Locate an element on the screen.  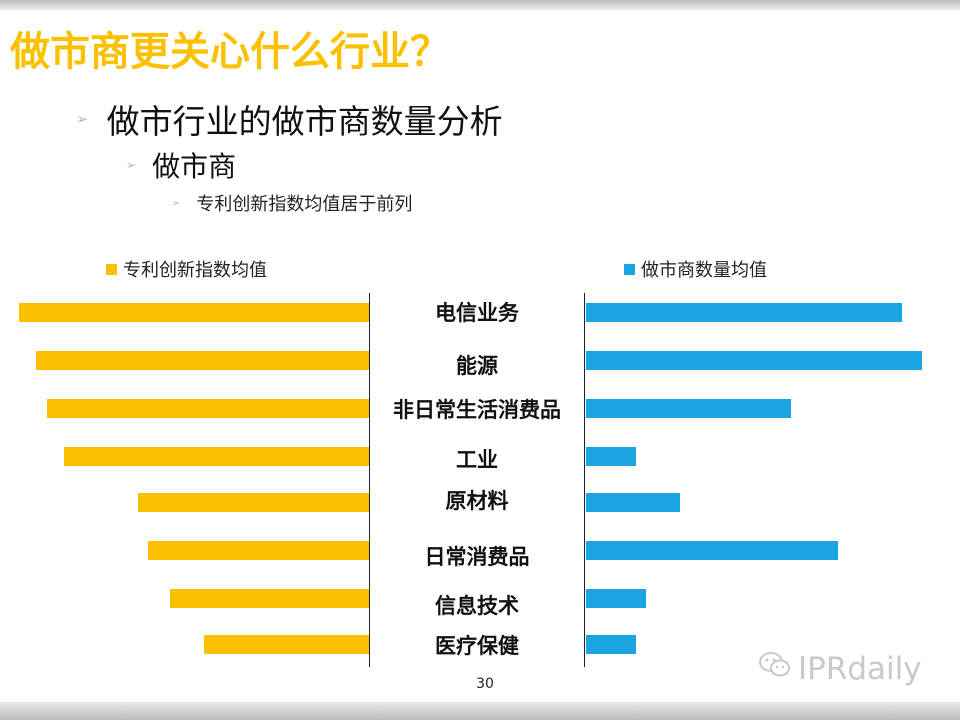
category-label: 能源 is located at coordinates (477, 366).